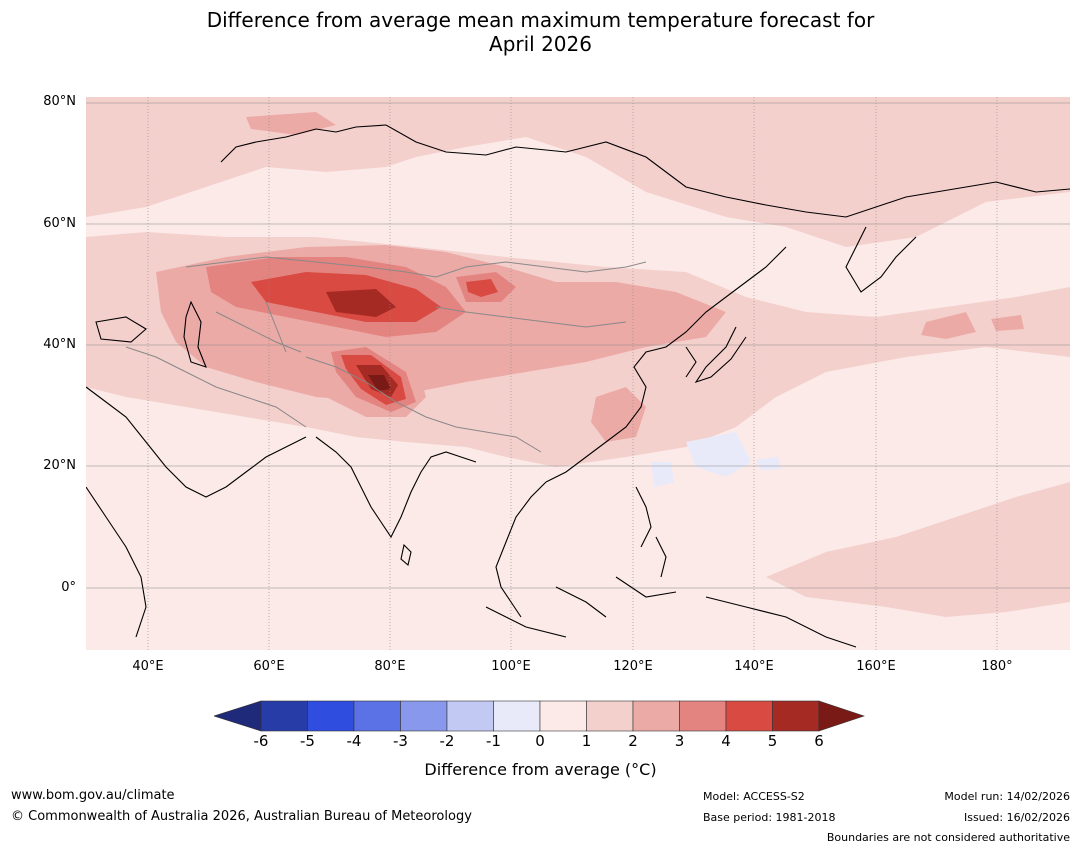 The height and width of the screenshot is (850, 1081). Describe the element at coordinates (261, 741) in the screenshot. I see `colorbar-tick-label: -6` at that location.